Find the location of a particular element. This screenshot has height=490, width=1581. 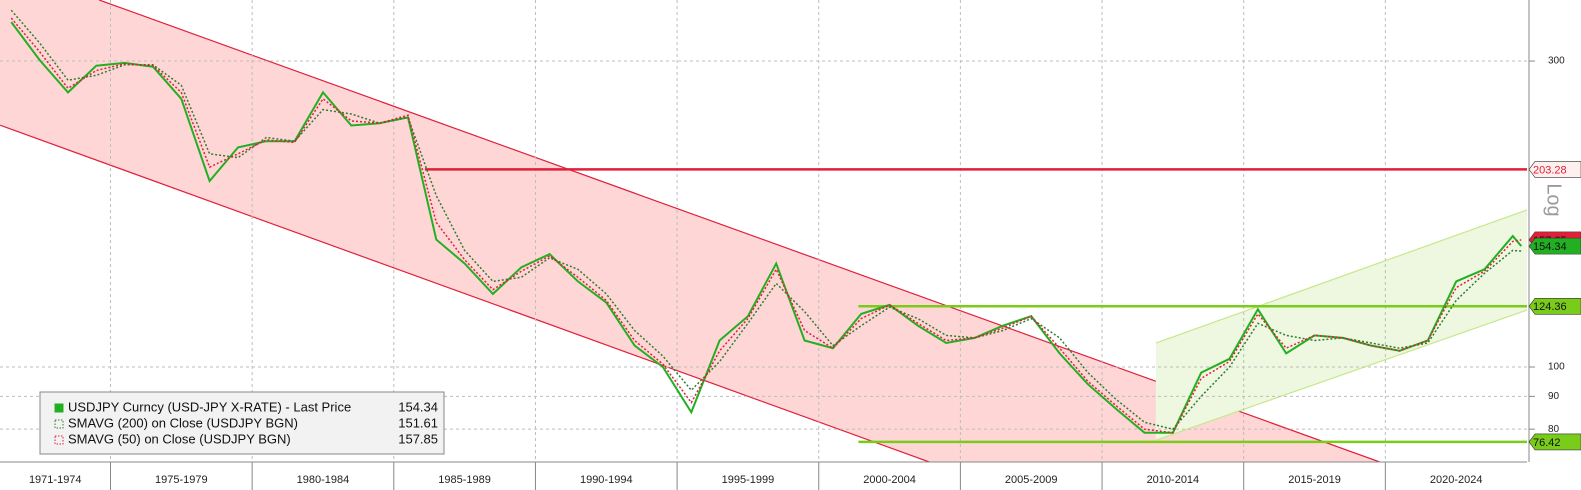

value-tag-label: 124.36 is located at coordinates (1550, 307).